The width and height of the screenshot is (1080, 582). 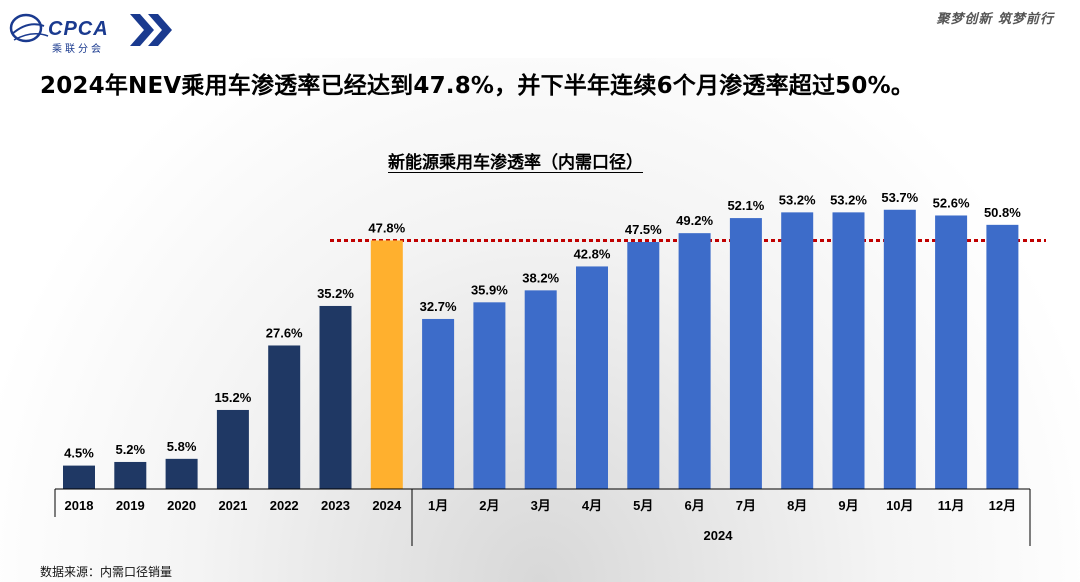 I want to click on bar-4月, so click(x=592, y=377).